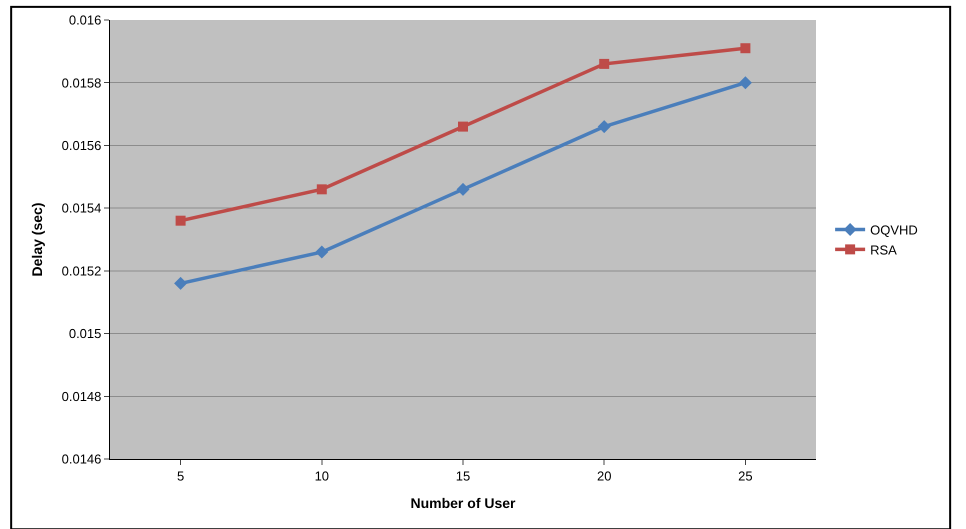 The width and height of the screenshot is (966, 529). I want to click on x-tick-label: 15, so click(463, 476).